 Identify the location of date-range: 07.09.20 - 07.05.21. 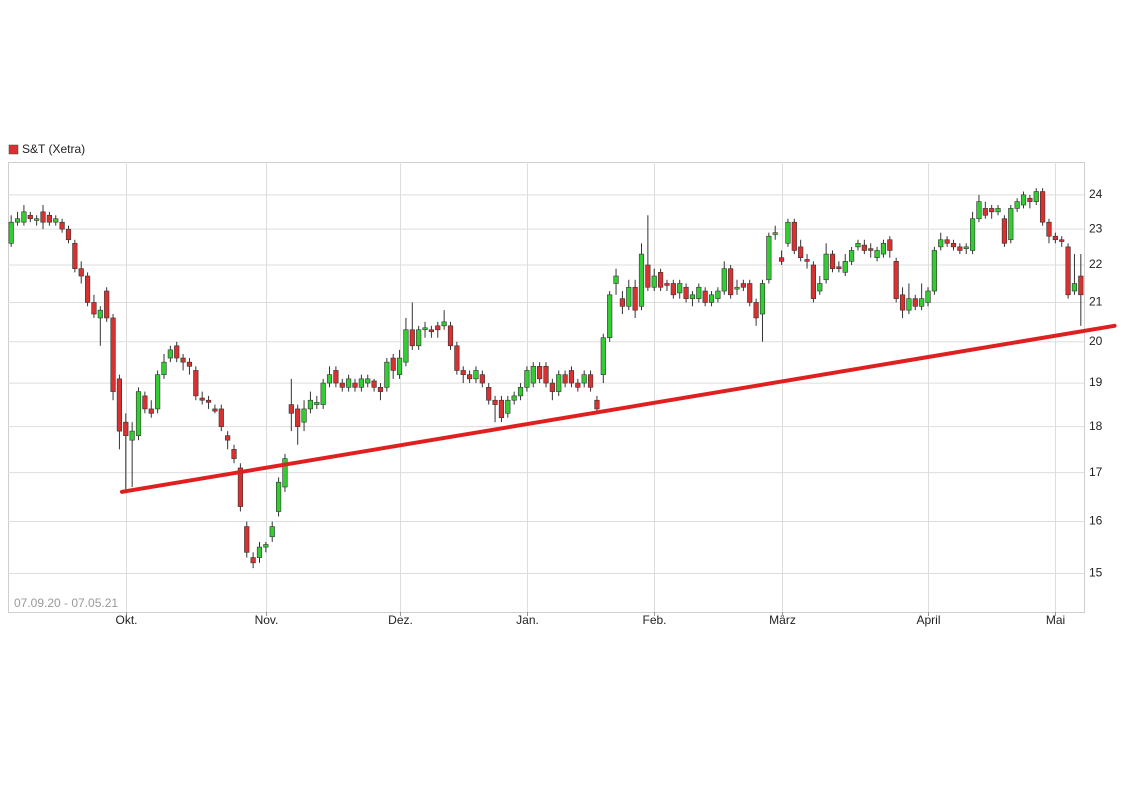
(66, 603).